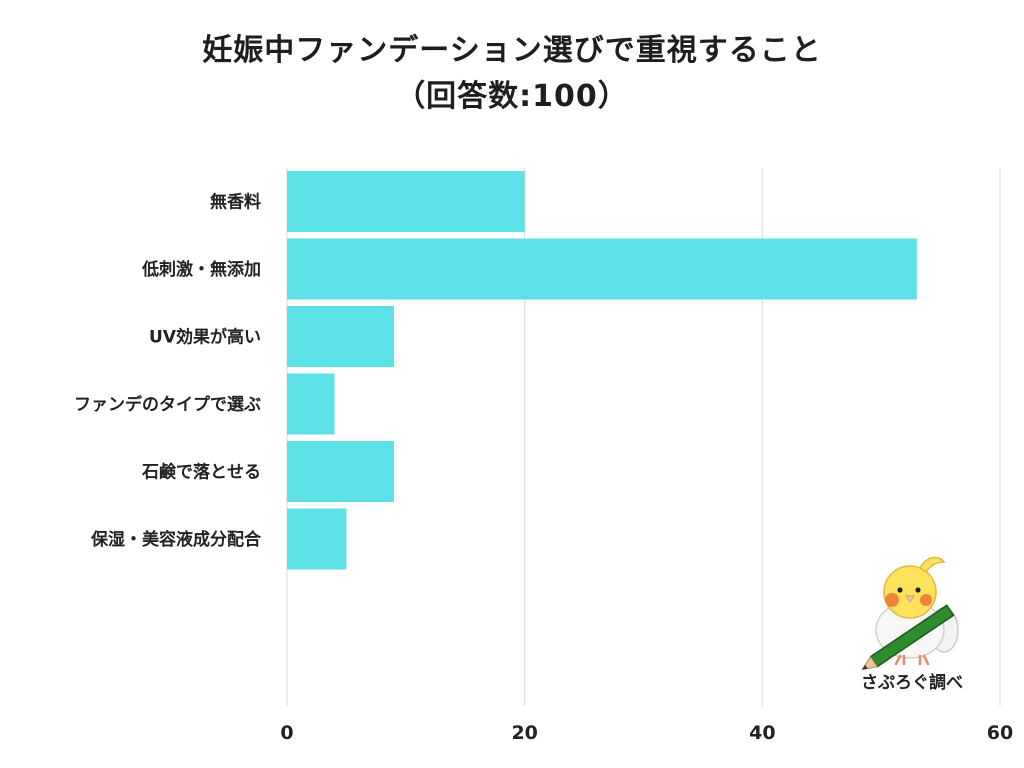 Image resolution: width=1024 pixels, height=768 pixels. Describe the element at coordinates (286, 733) in the screenshot. I see `x-tick-label: 0` at that location.